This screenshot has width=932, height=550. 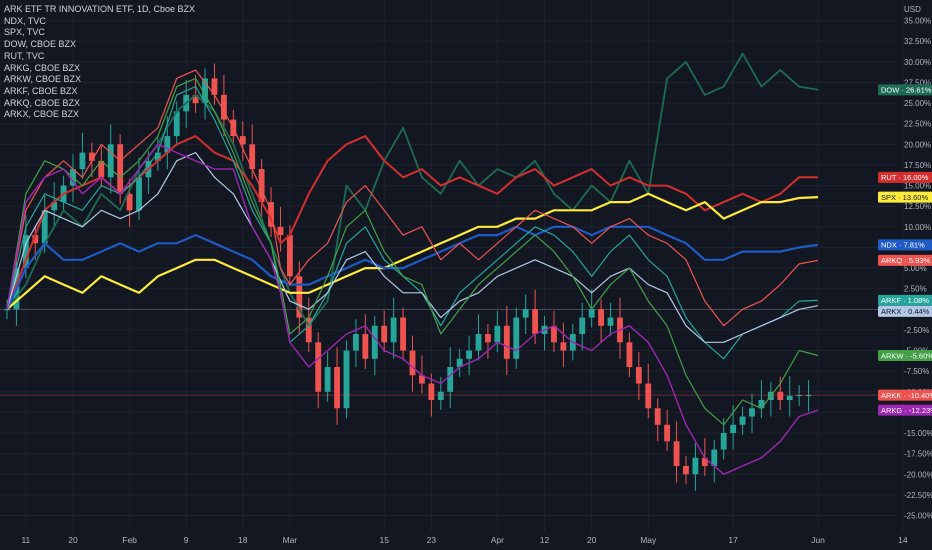 What do you see at coordinates (100, 9) in the screenshot?
I see `legend-title: ARK ETF TR INNOVATION ETF, 1D, Cboe BZX` at bounding box center [100, 9].